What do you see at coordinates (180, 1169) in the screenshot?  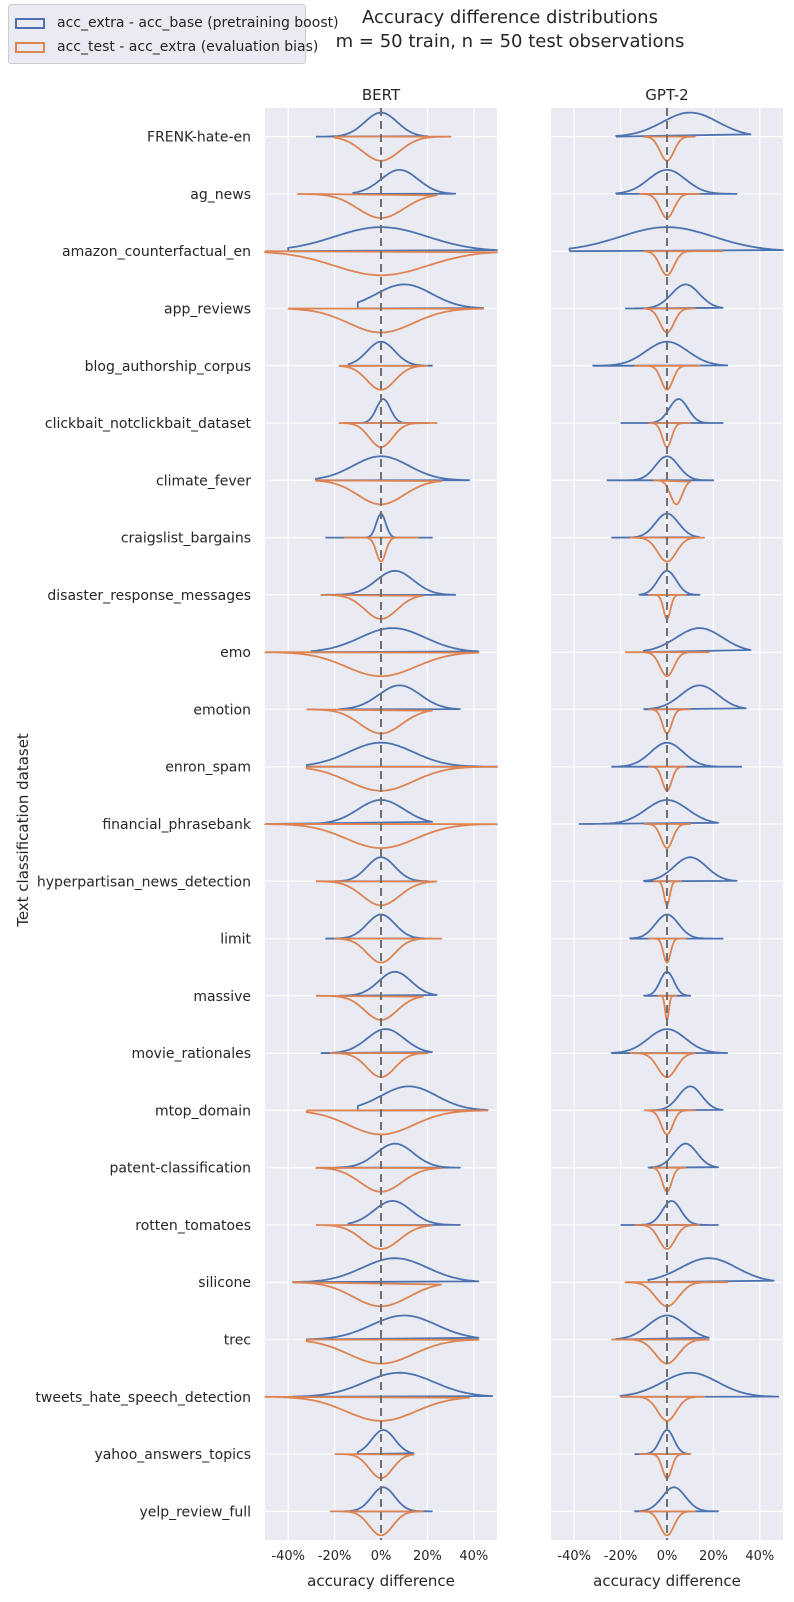 I see `y-tick-label: patent-classification` at bounding box center [180, 1169].